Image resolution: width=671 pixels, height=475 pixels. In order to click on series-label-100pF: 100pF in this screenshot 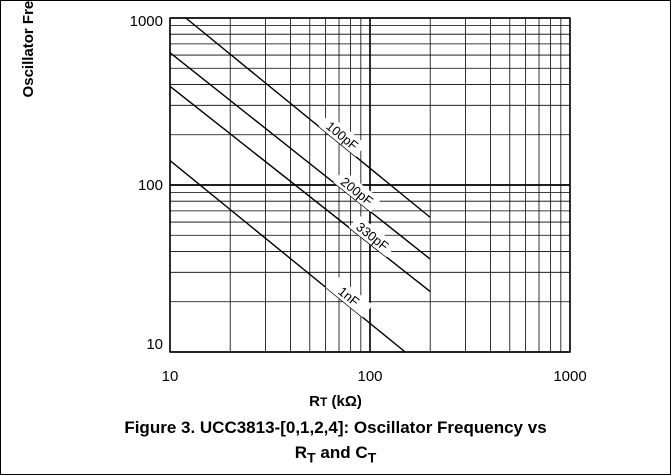, I will do `click(342, 135)`.